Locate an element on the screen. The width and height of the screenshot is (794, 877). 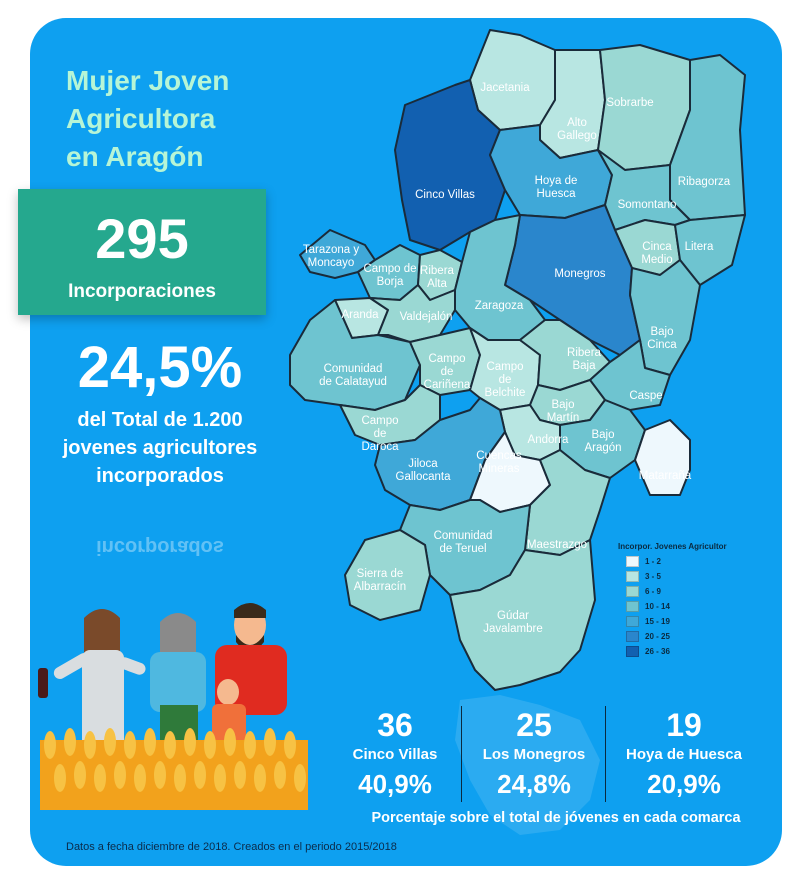
stat-name: Hoya de Huesca is located at coordinates (684, 754).